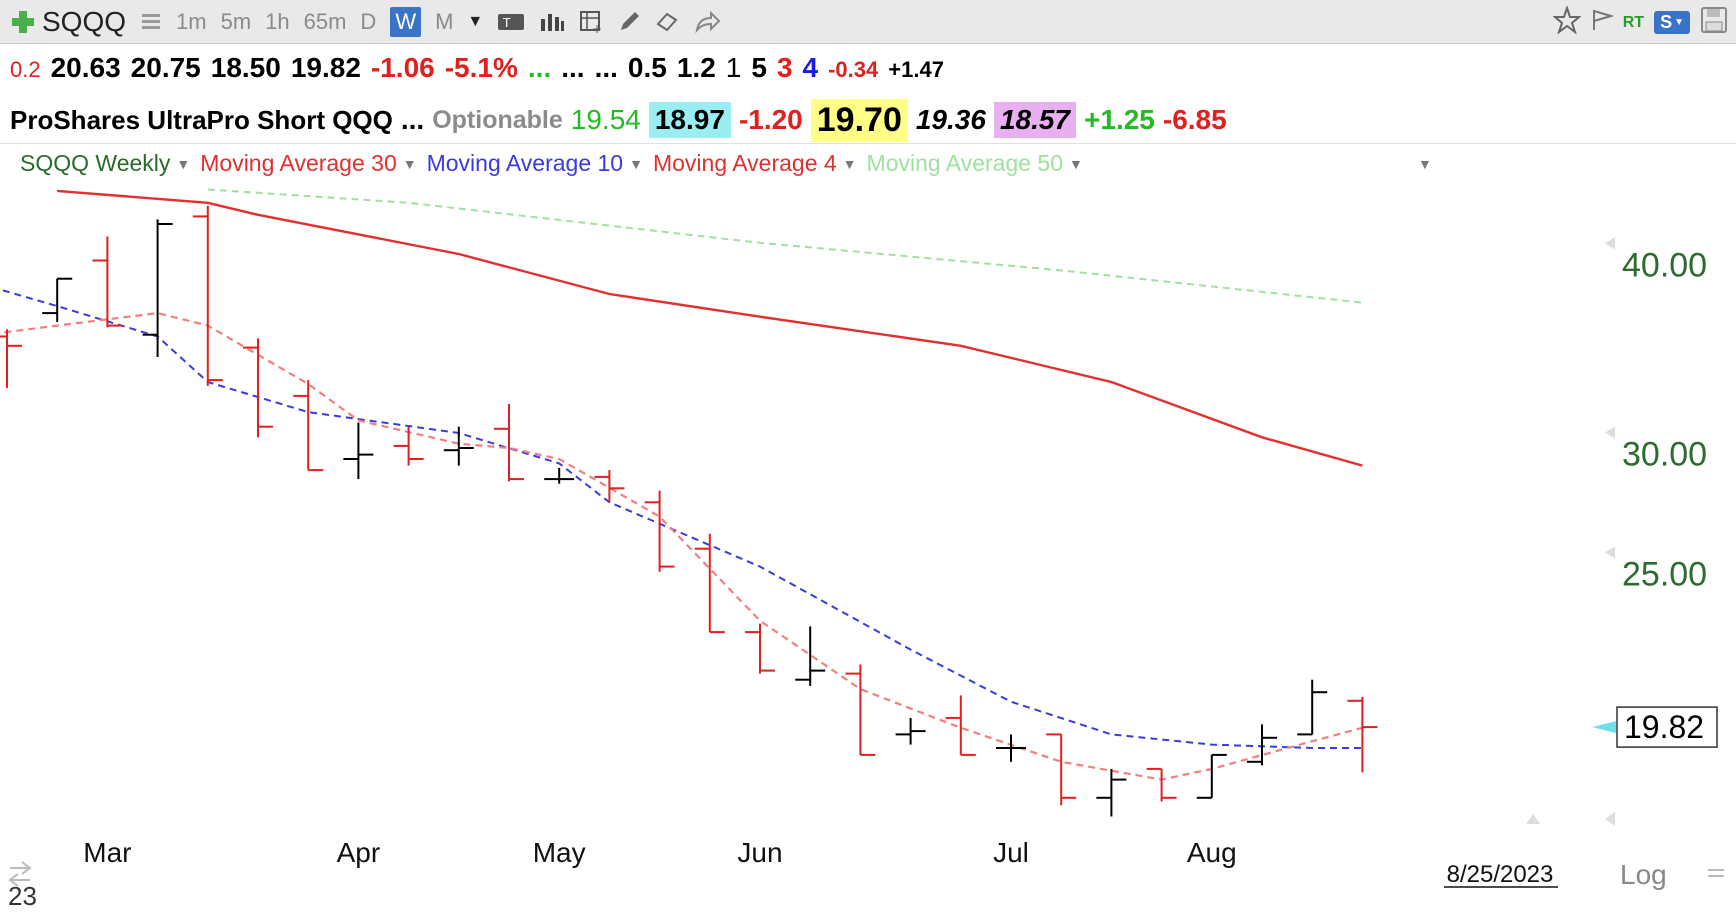  Describe the element at coordinates (1664, 574) in the screenshot. I see `y-tick-label: 25.00` at that location.